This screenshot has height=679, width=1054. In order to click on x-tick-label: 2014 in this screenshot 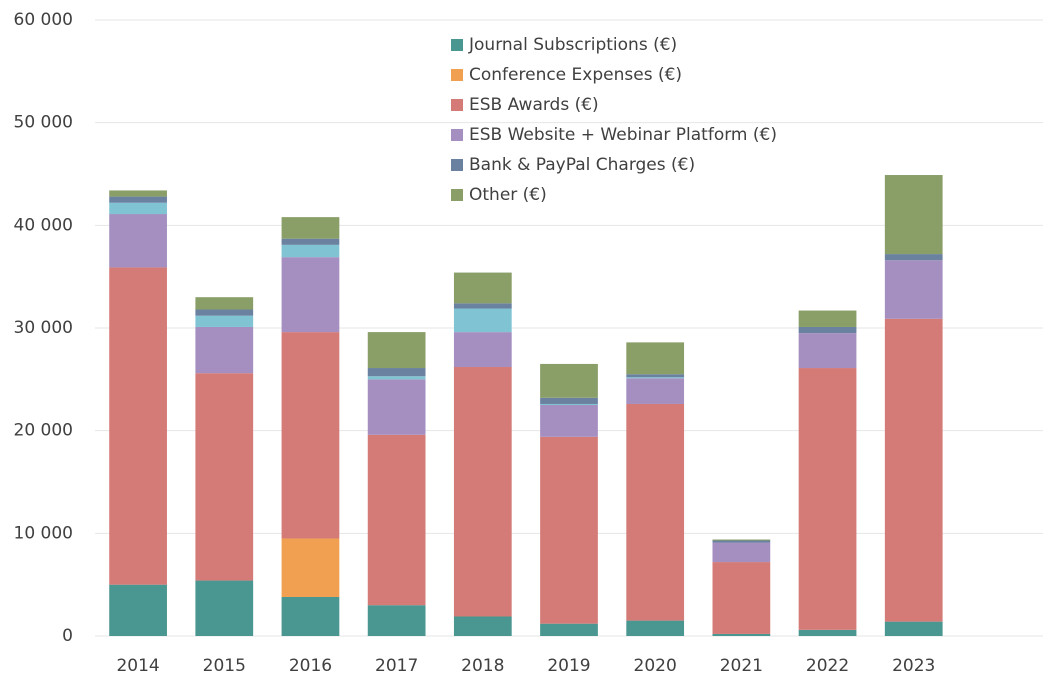, I will do `click(137, 666)`.